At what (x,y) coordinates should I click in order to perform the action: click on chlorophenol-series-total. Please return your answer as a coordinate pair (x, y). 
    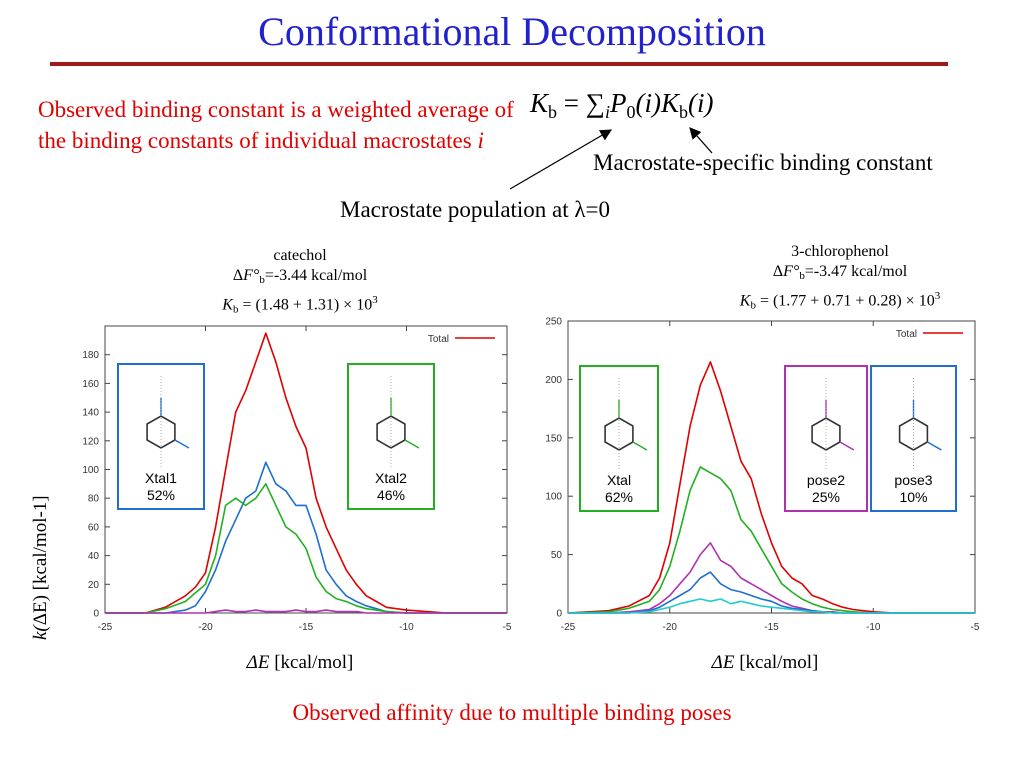
    Looking at the image, I should click on (771, 487).